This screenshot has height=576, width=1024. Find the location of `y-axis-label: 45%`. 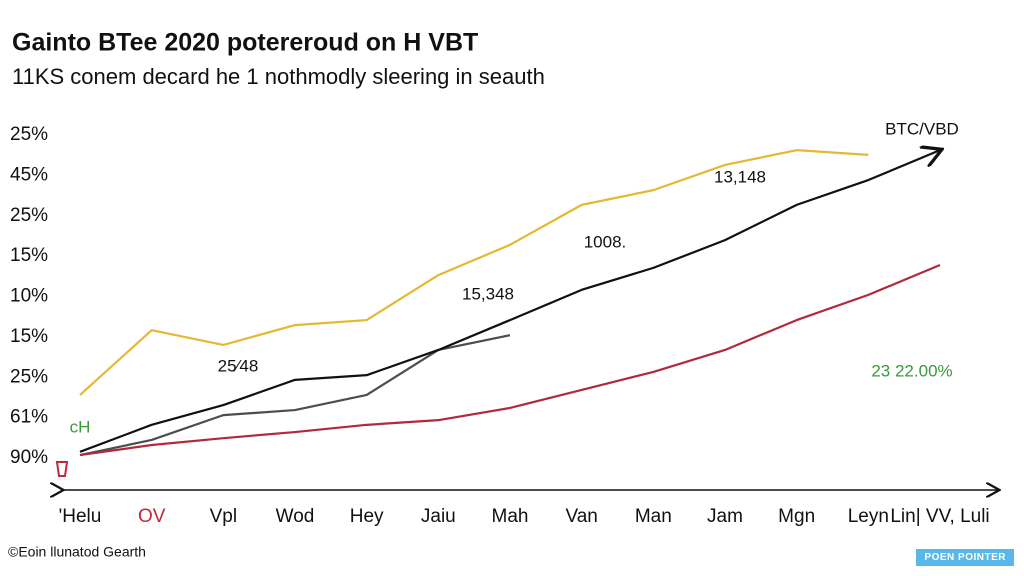

y-axis-label: 45% is located at coordinates (29, 174).